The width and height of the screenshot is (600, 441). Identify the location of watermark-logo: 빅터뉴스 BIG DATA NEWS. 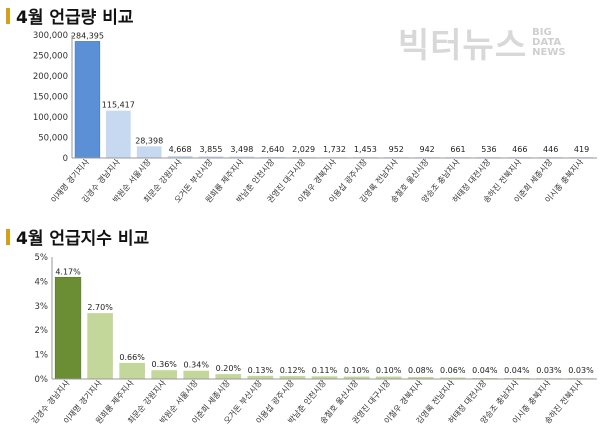
(482, 42).